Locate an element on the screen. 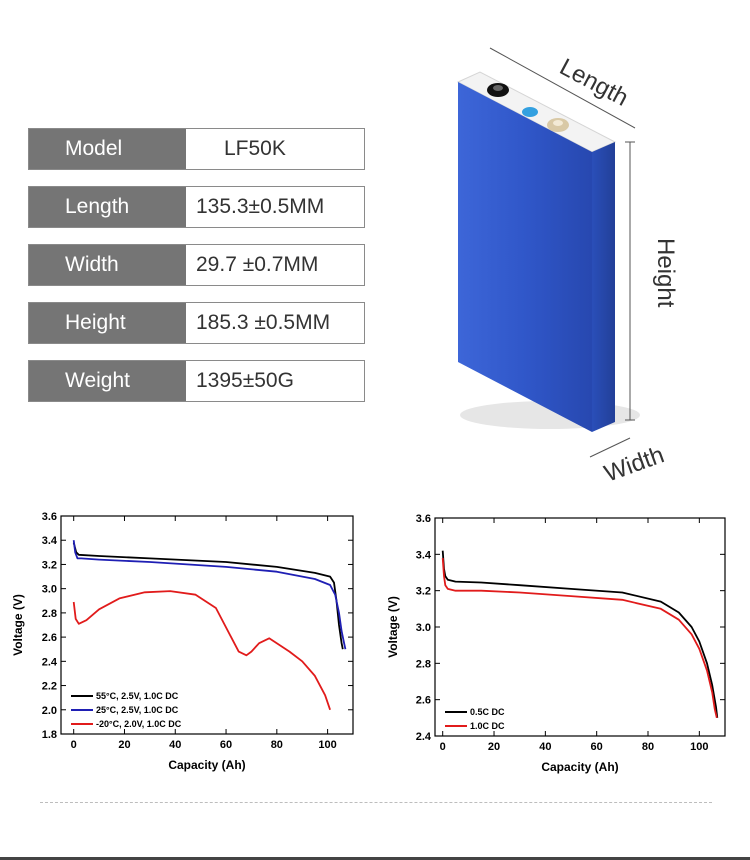 This screenshot has height=860, width=750. length-dimension-line is located at coordinates (562, 88).